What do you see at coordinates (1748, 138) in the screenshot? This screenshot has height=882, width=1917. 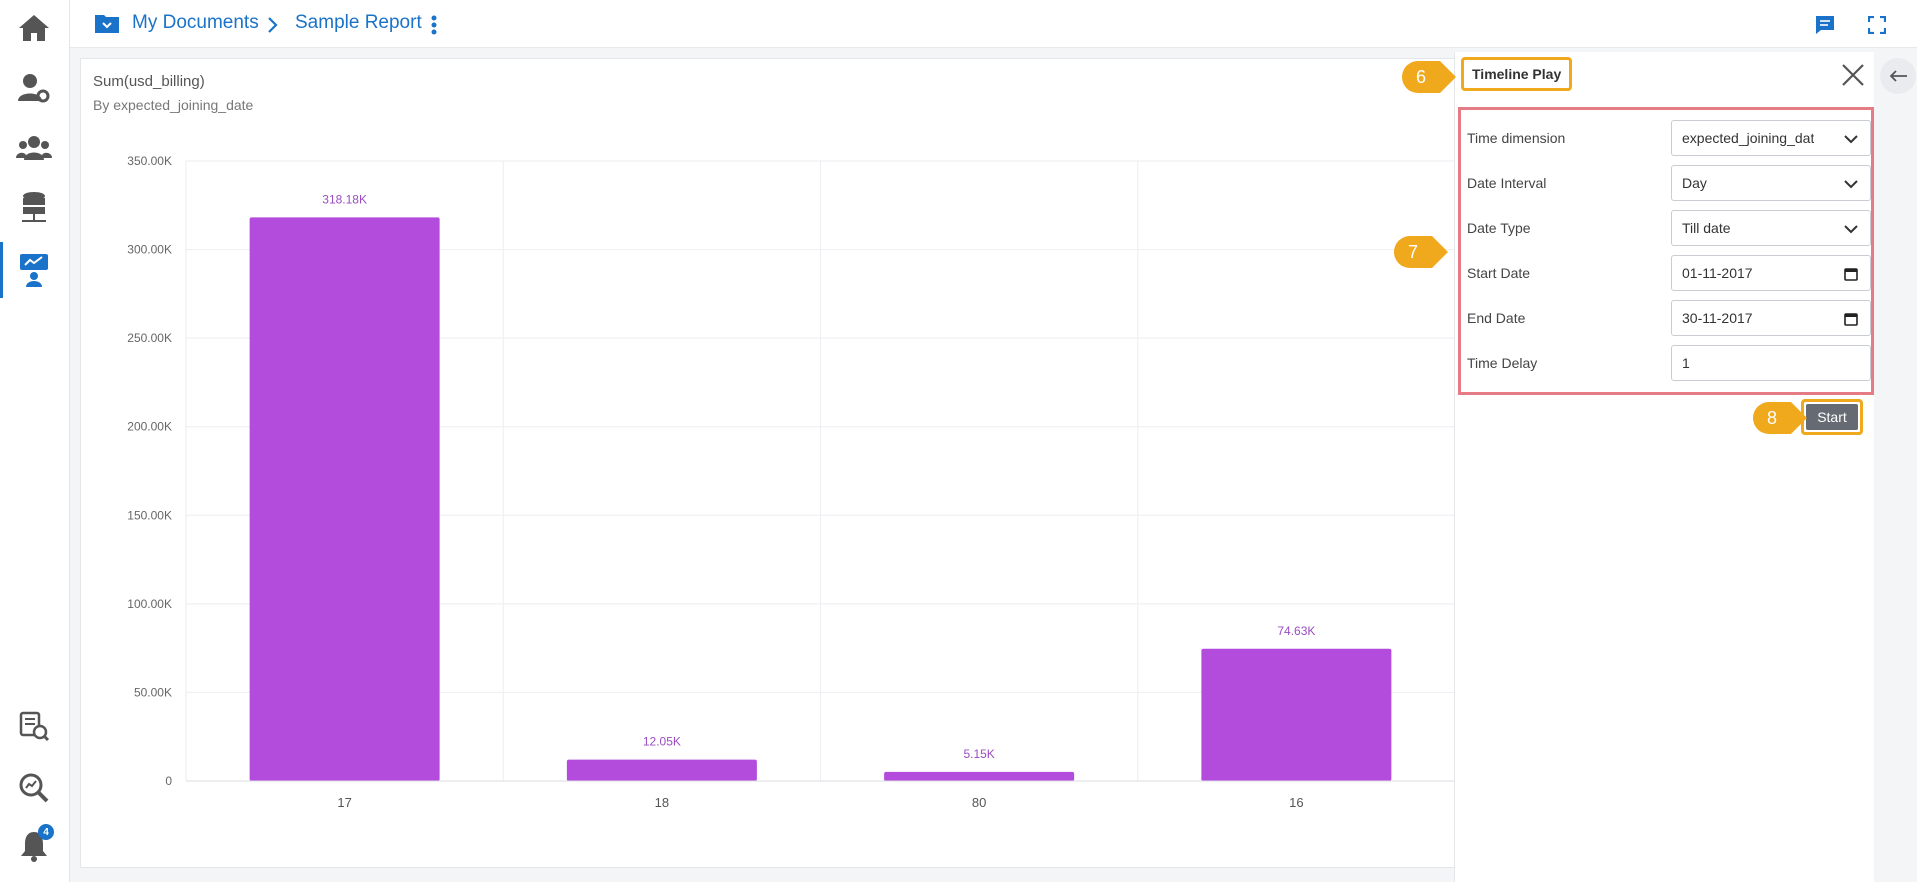 I see `field-value: expected_joining_dat` at bounding box center [1748, 138].